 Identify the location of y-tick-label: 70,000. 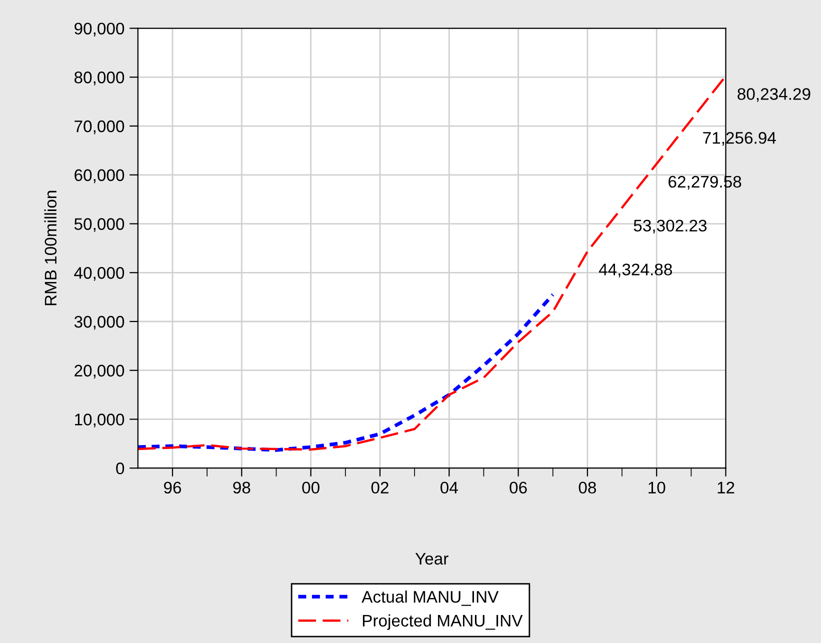
(99, 127).